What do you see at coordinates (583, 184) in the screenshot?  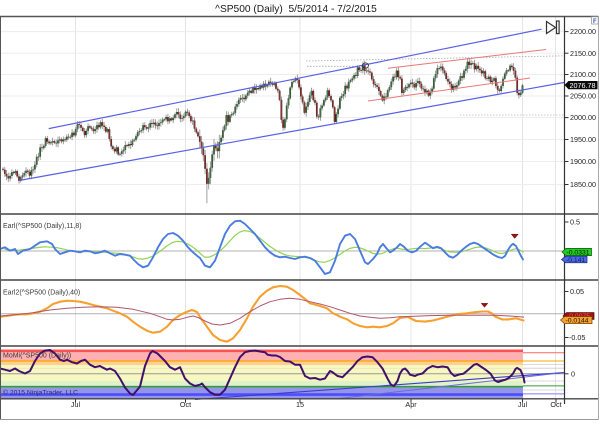 I see `svg-text: 1850.00` at bounding box center [583, 184].